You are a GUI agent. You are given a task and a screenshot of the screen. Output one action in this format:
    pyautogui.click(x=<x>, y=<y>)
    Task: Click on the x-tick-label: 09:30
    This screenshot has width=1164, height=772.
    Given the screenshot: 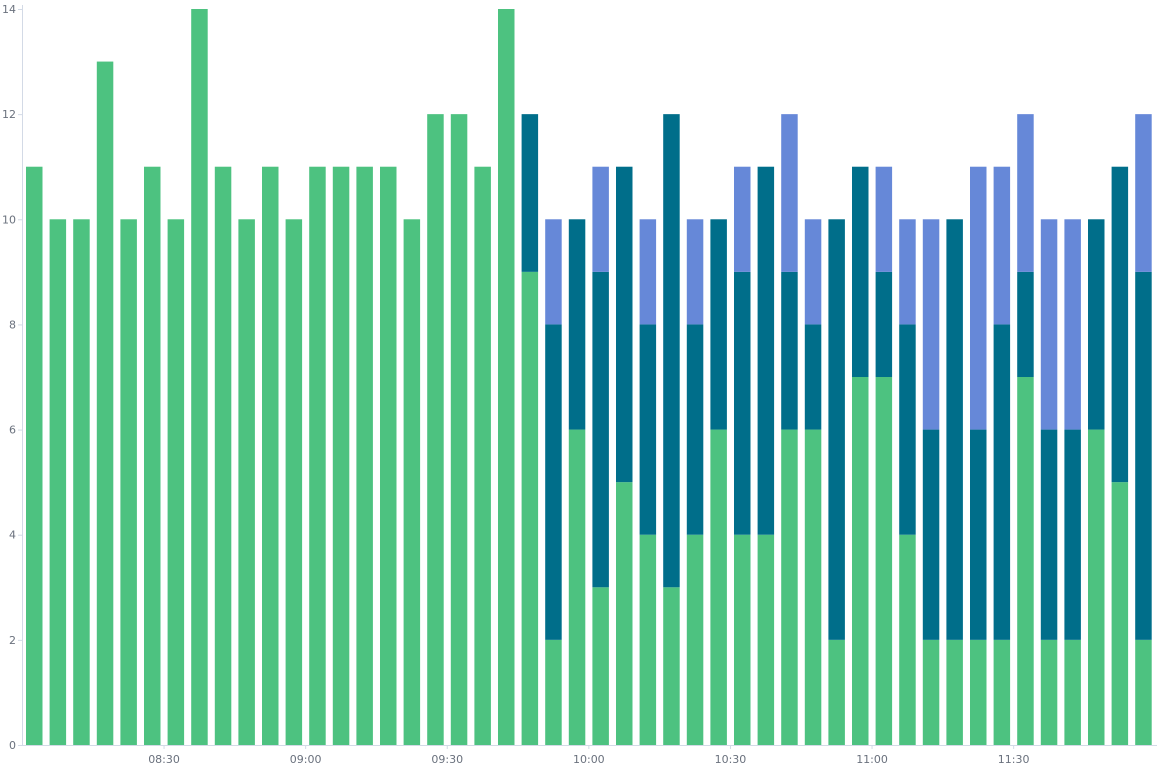 What is the action you would take?
    pyautogui.click(x=447, y=759)
    